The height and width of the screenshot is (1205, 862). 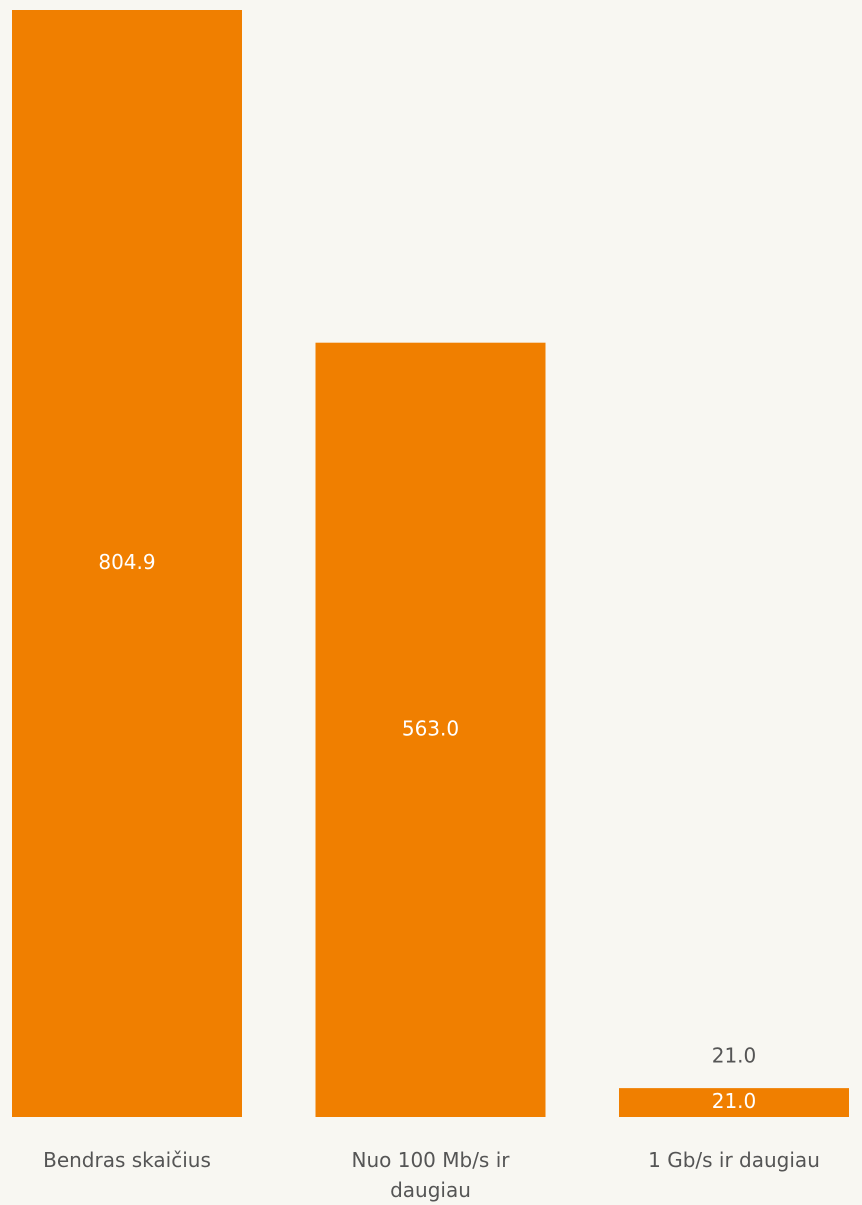 I want to click on value-label: 21.0, so click(x=734, y=1101).